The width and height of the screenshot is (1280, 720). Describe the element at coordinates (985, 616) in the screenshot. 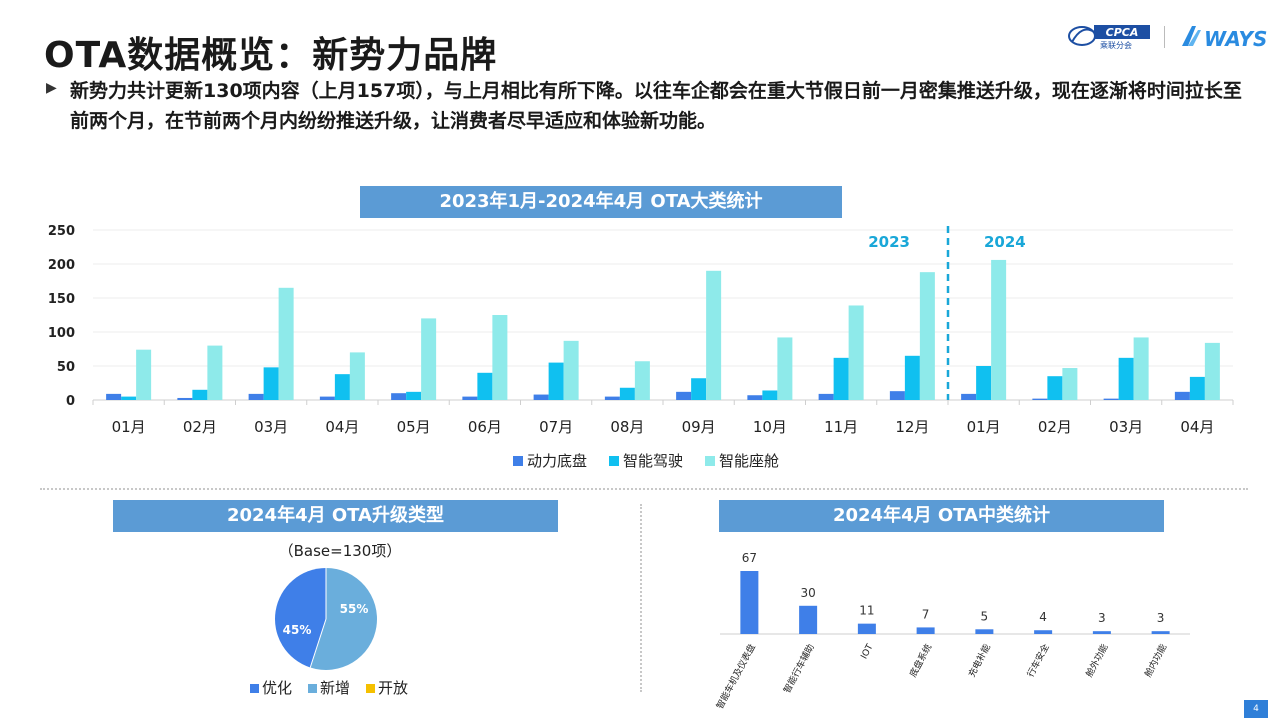

I see `mid-bar-value-label: 5` at that location.